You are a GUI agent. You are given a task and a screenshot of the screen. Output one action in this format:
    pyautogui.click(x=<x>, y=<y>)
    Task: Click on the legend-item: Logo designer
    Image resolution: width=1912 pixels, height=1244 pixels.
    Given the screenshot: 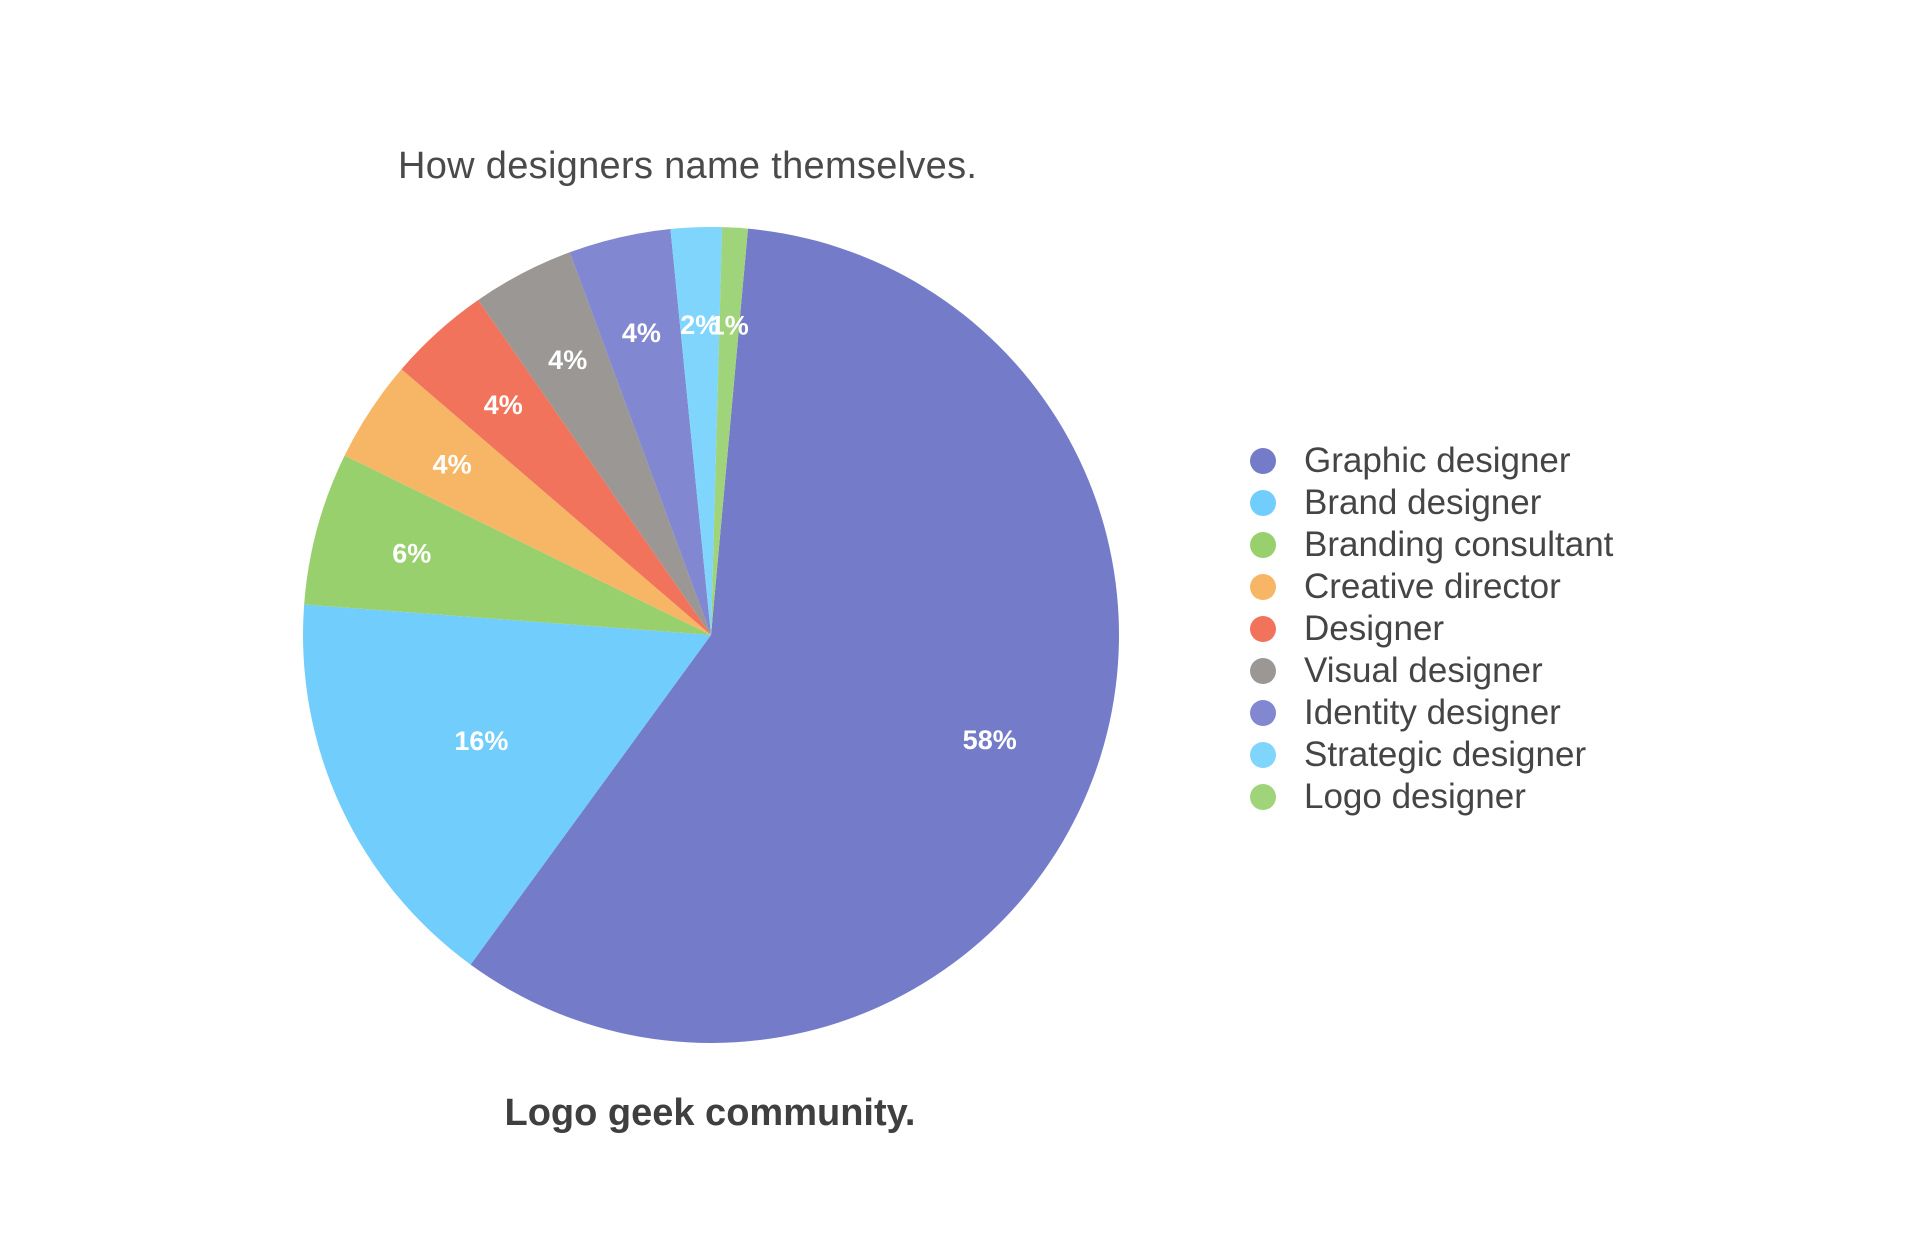 What is the action you would take?
    pyautogui.click(x=1530, y=797)
    